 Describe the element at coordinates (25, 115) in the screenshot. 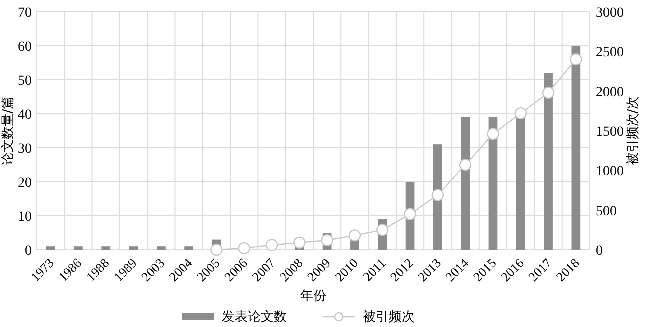

I see `y-tick-label: 40` at that location.